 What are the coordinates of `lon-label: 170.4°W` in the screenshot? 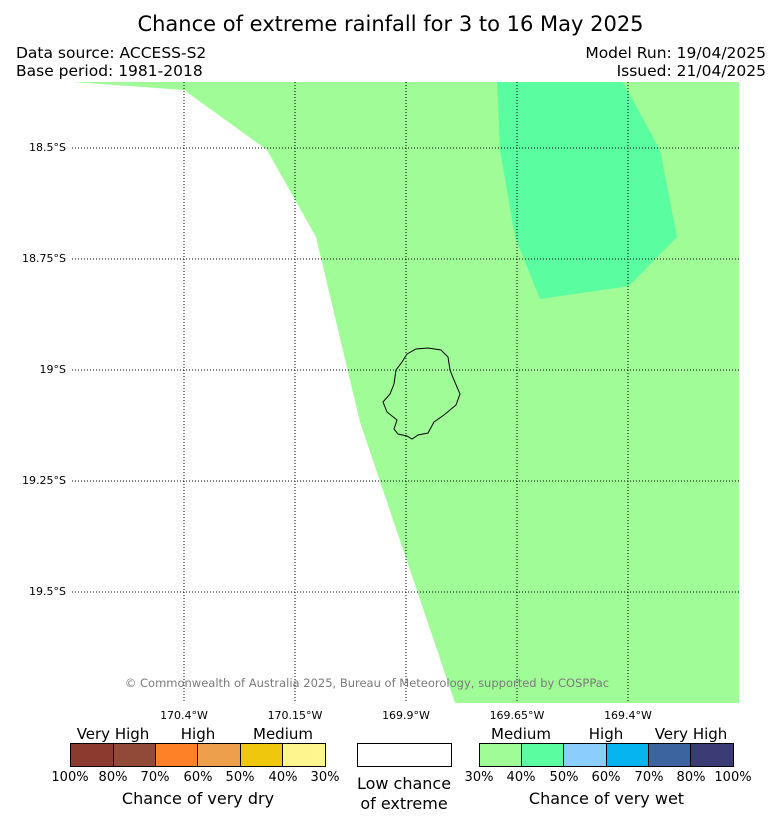 It's located at (184, 715).